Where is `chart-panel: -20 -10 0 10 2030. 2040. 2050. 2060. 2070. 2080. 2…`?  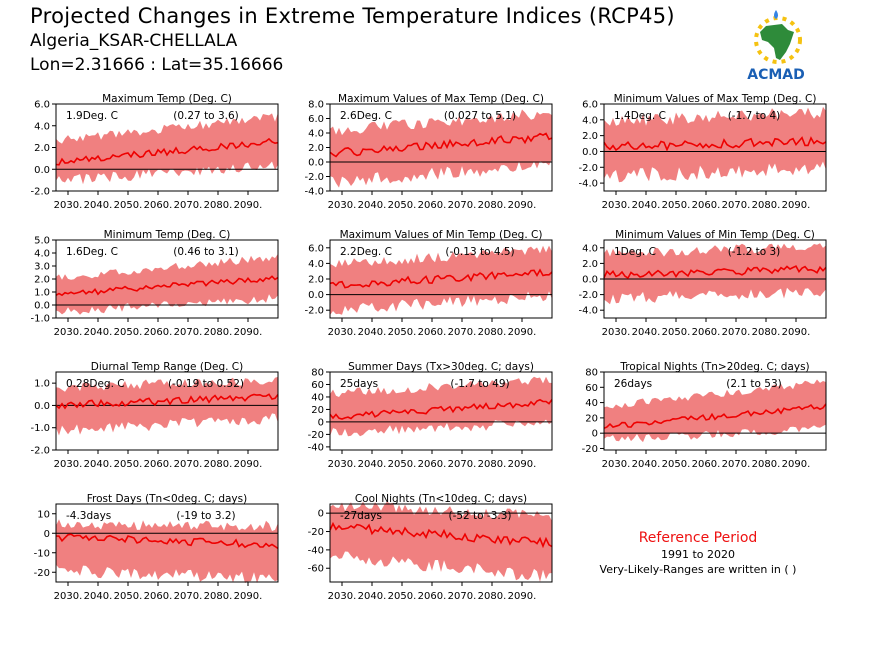 chart-panel: -20 -10 0 10 2030. 2040. 2050. 2060. 2070. 2080. 2… is located at coordinates (156, 547).